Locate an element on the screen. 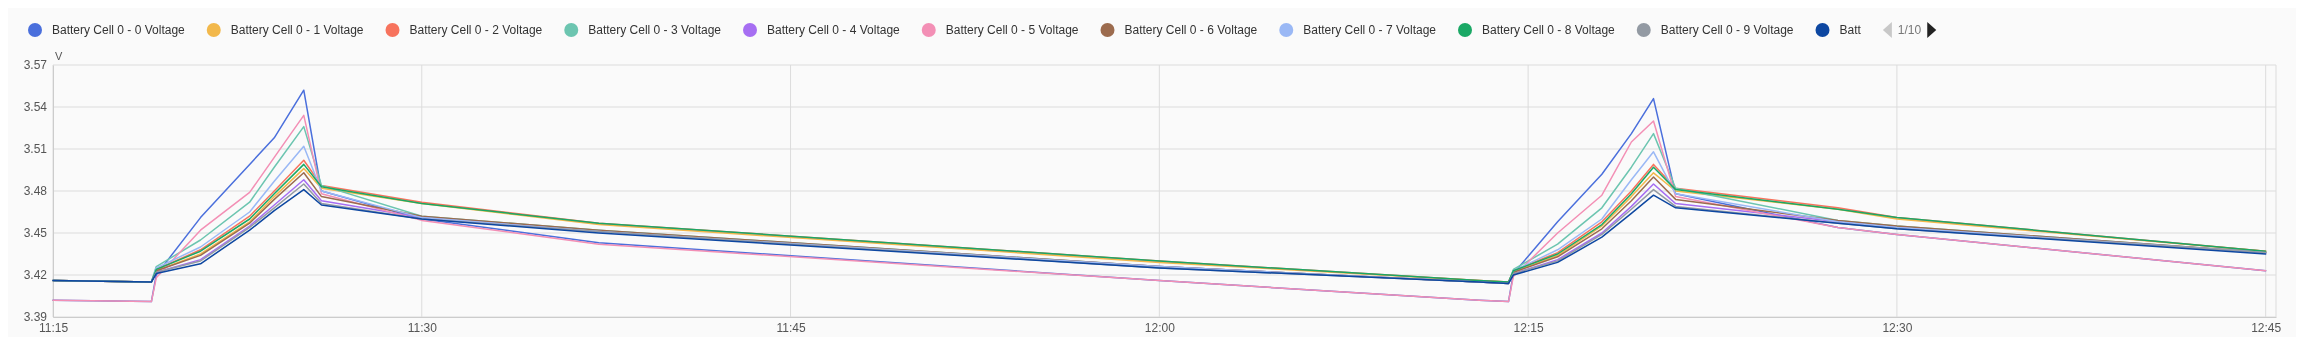  y-tick-label: 3.42 is located at coordinates (35, 275).